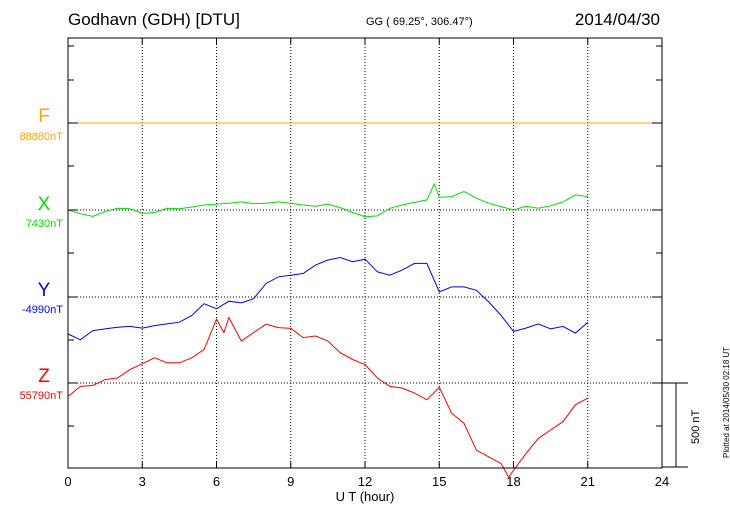  What do you see at coordinates (44, 224) in the screenshot?
I see `series-baseline-x: 7430nT` at bounding box center [44, 224].